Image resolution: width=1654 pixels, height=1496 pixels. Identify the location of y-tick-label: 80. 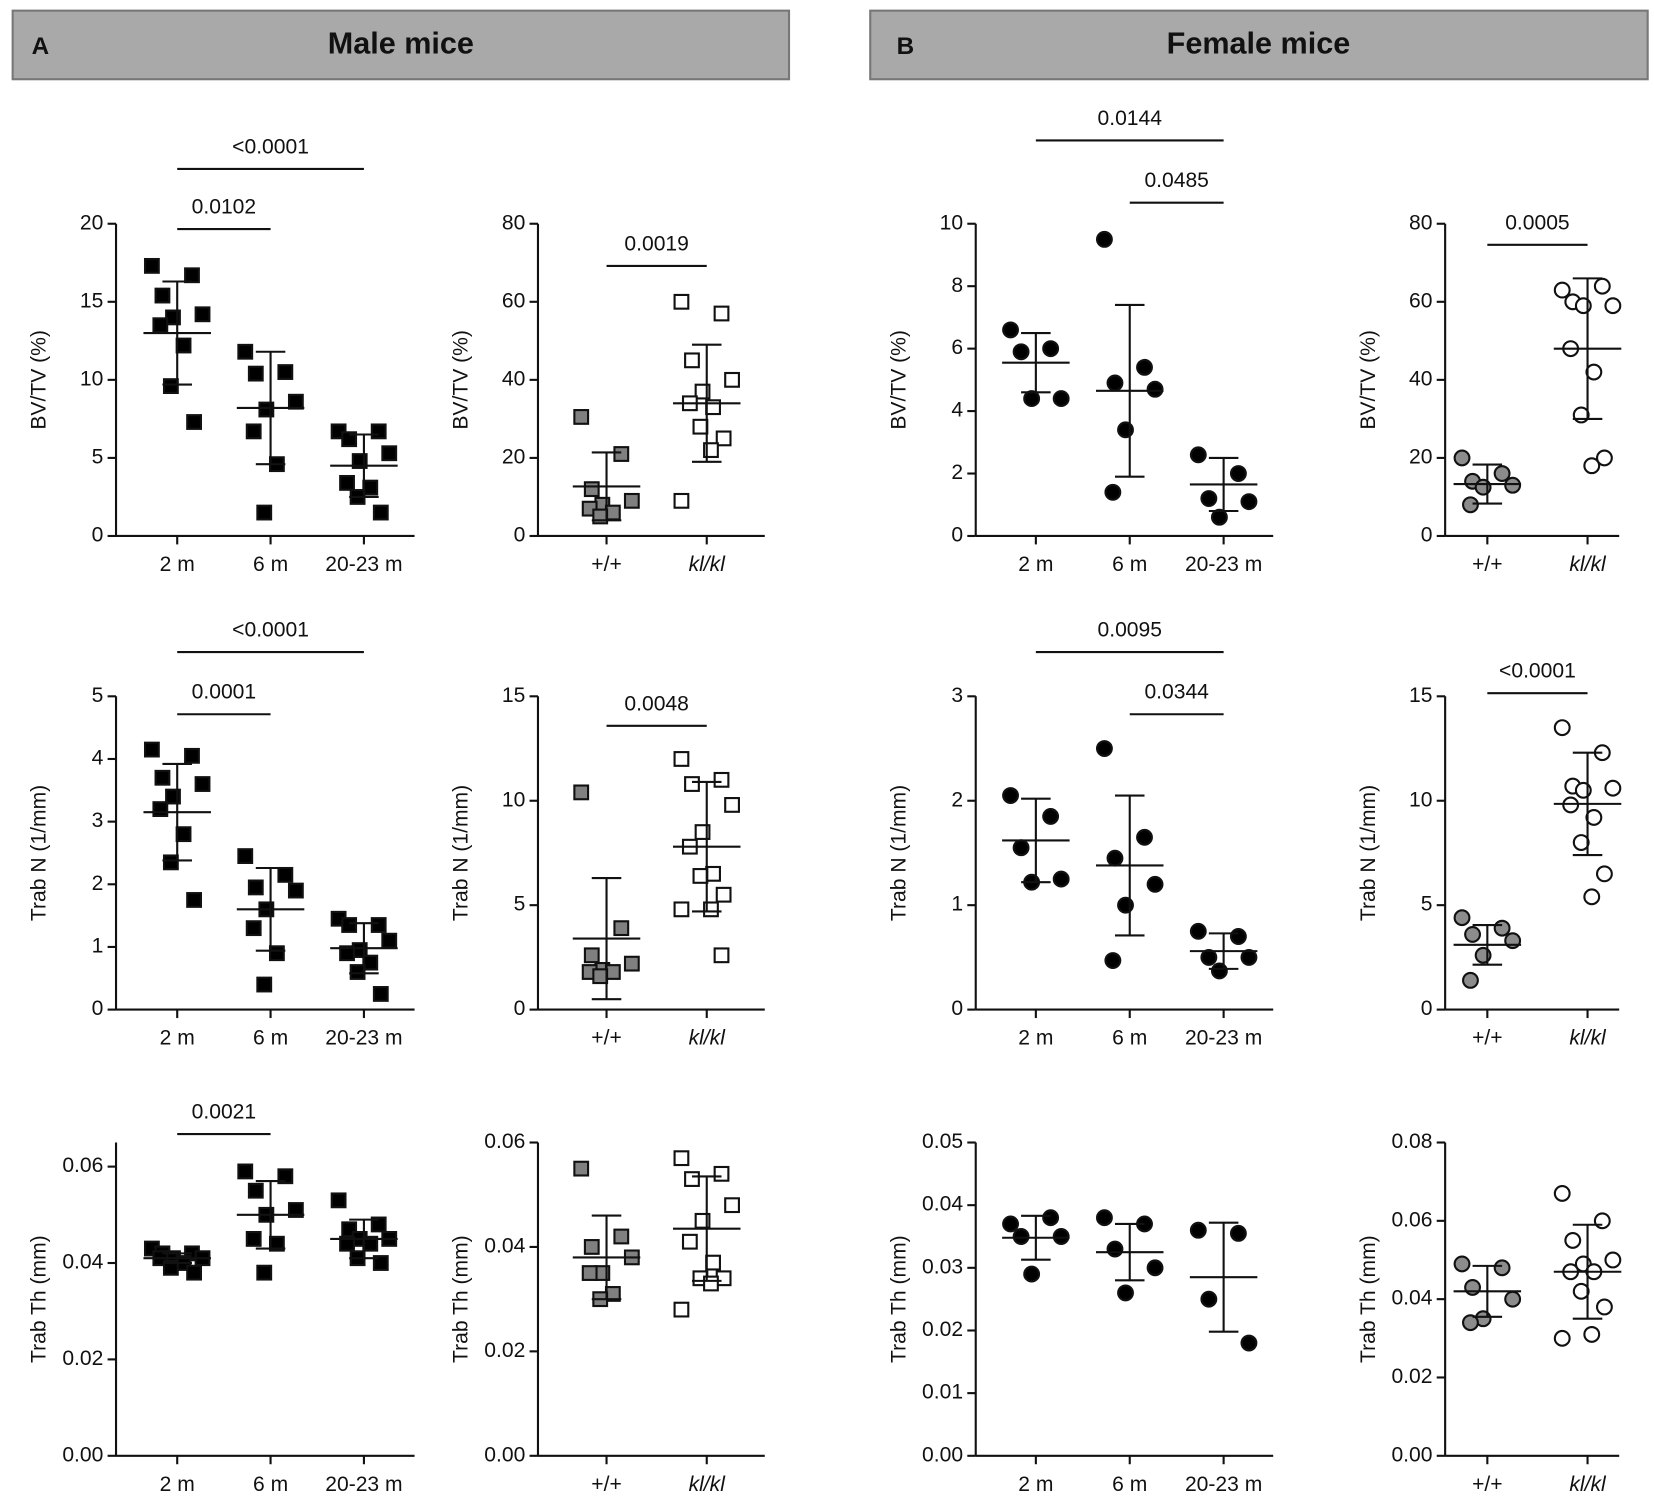
(1420, 222).